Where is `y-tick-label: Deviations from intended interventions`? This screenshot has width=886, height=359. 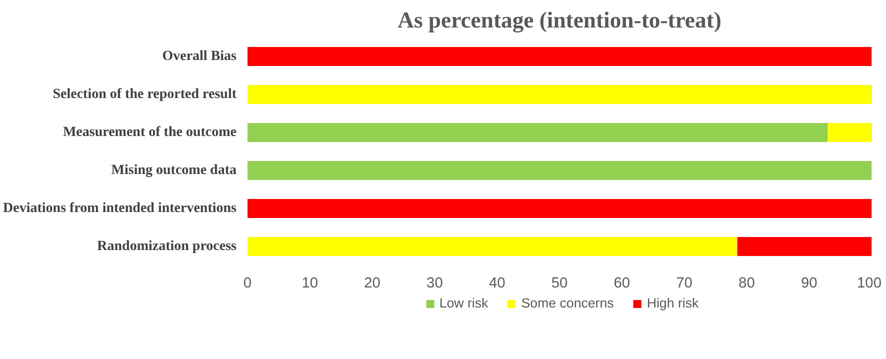
y-tick-label: Deviations from intended interventions is located at coordinates (120, 208).